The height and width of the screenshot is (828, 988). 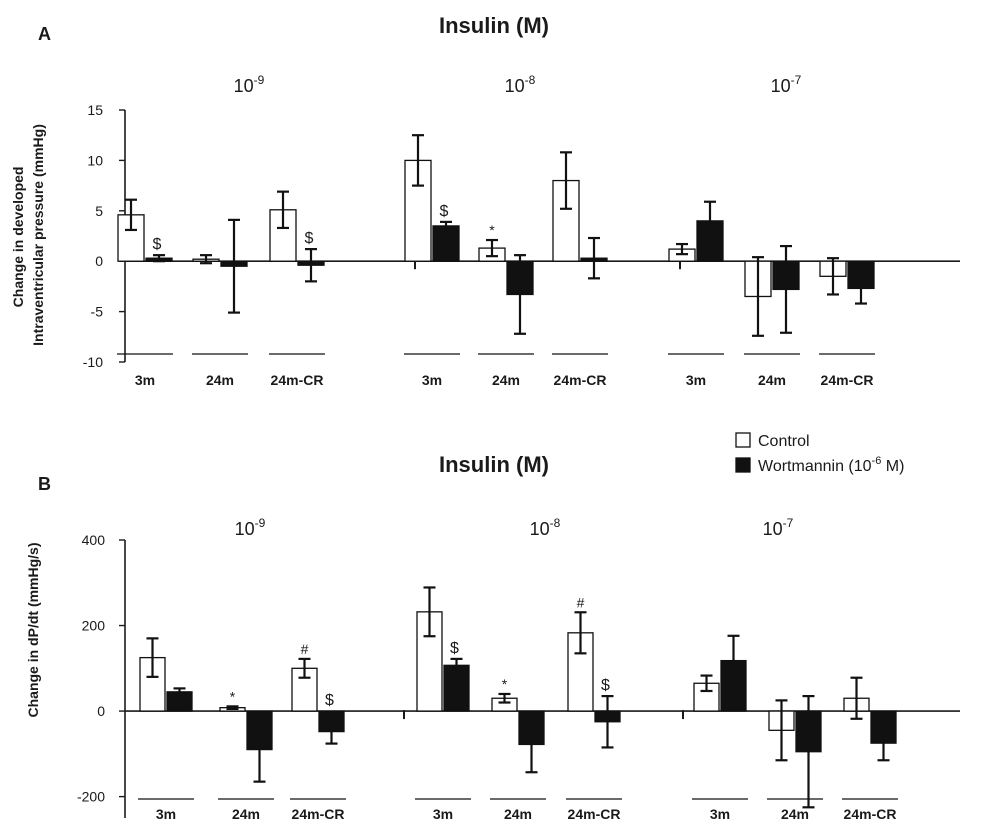 What do you see at coordinates (97, 312) in the screenshot?
I see `panel-a-y-tick-label: -5` at bounding box center [97, 312].